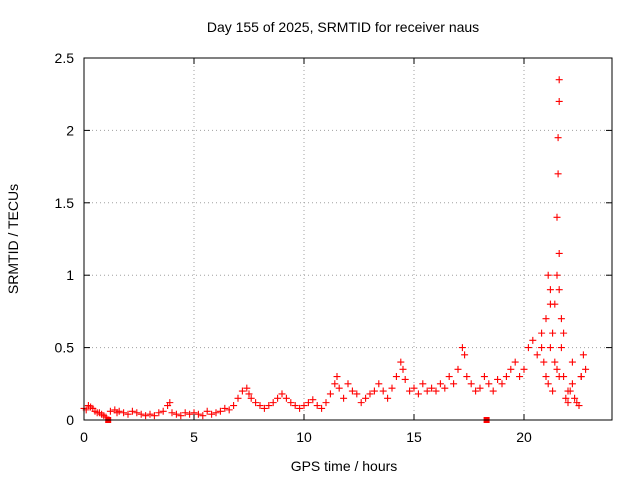  Describe the element at coordinates (65, 239) in the screenshot. I see `y-tick-labels: 0 0.5 1 1.5 2 2.5` at that location.